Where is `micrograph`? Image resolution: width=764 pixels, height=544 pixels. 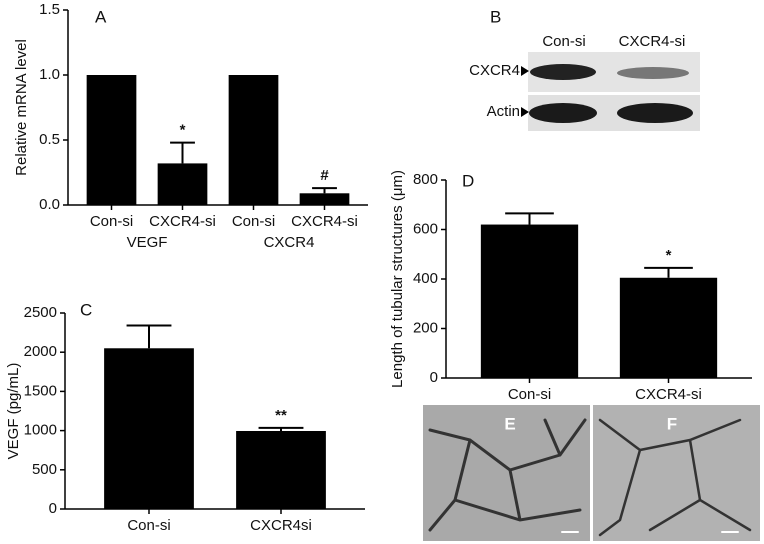 micrograph is located at coordinates (506, 473).